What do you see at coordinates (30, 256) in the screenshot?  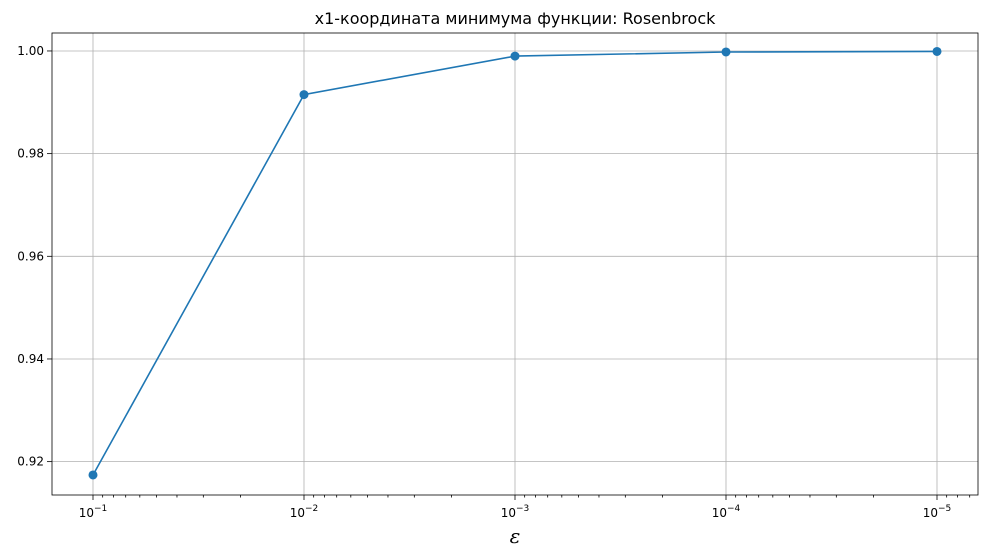 I see `y-tick-label: 0.96` at bounding box center [30, 256].